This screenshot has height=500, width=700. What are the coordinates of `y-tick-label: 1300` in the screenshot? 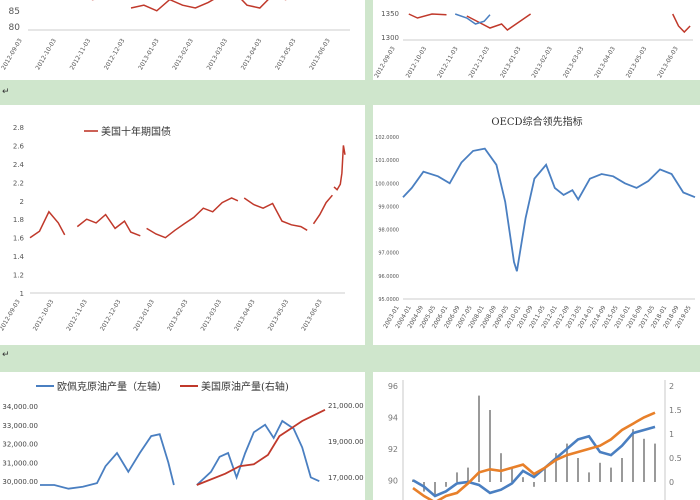 It's located at (390, 38).